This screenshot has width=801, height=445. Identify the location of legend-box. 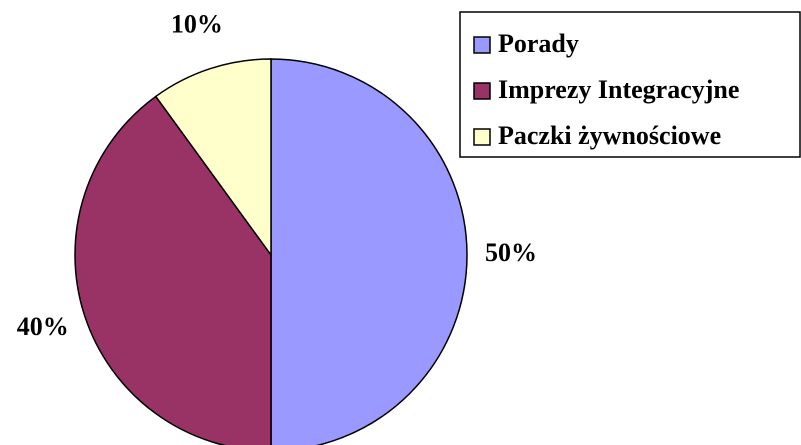
(630, 84).